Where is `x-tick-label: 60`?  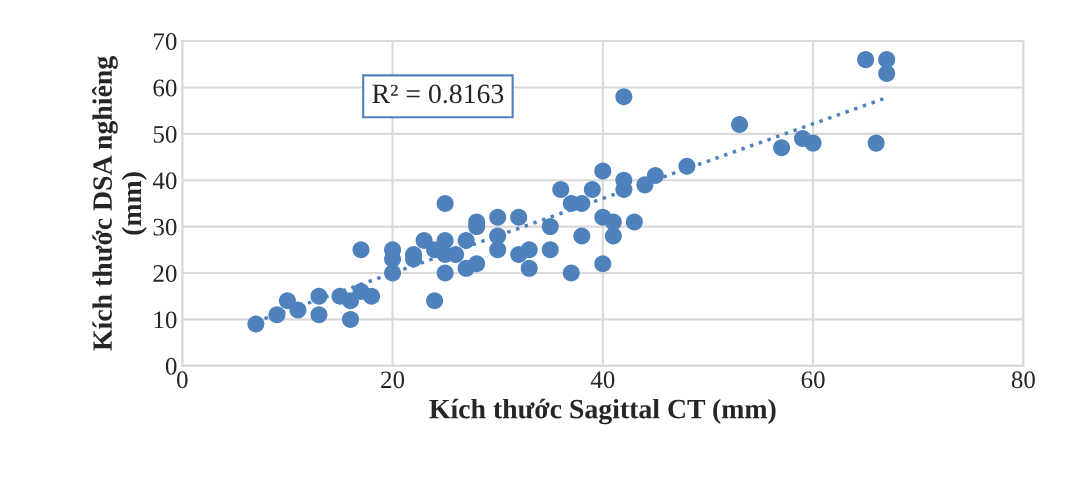
x-tick-label: 60 is located at coordinates (813, 380).